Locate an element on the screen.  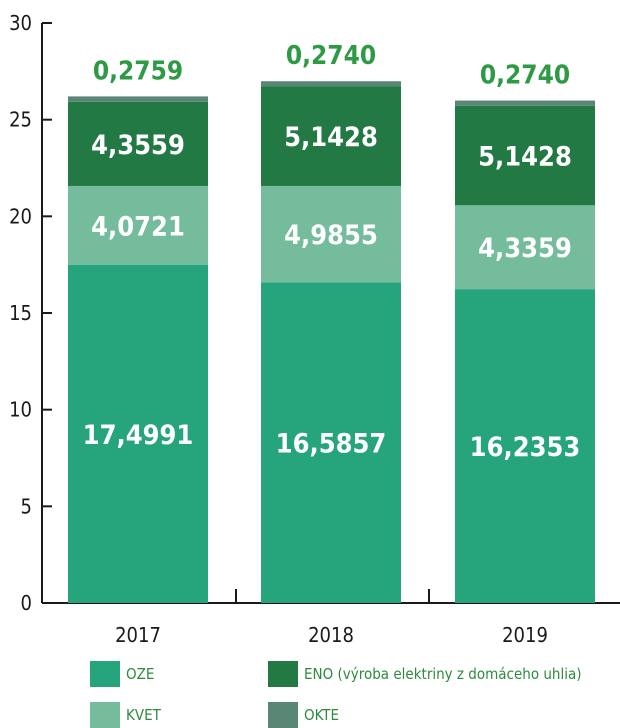
x-tick-label: 2019 is located at coordinates (525, 635).